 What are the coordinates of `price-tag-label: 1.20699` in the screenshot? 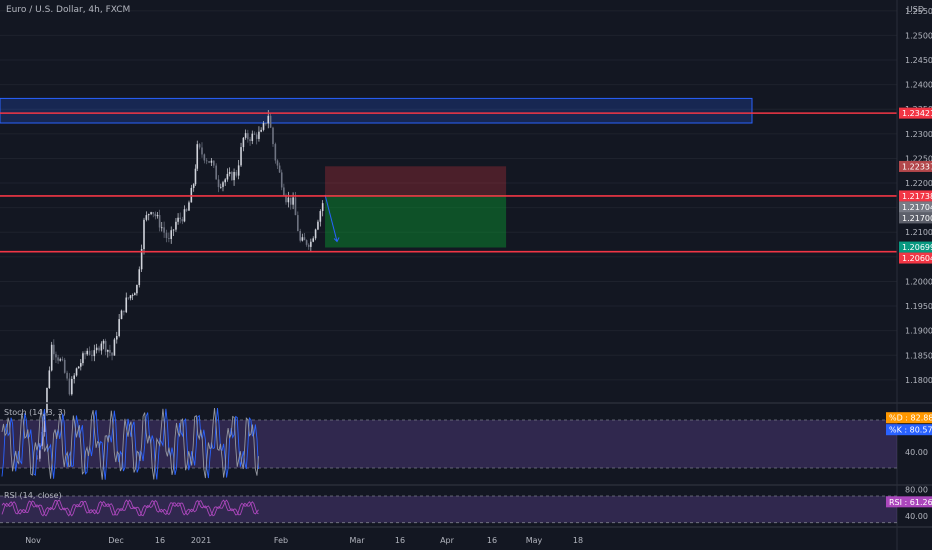 It's located at (917, 247).